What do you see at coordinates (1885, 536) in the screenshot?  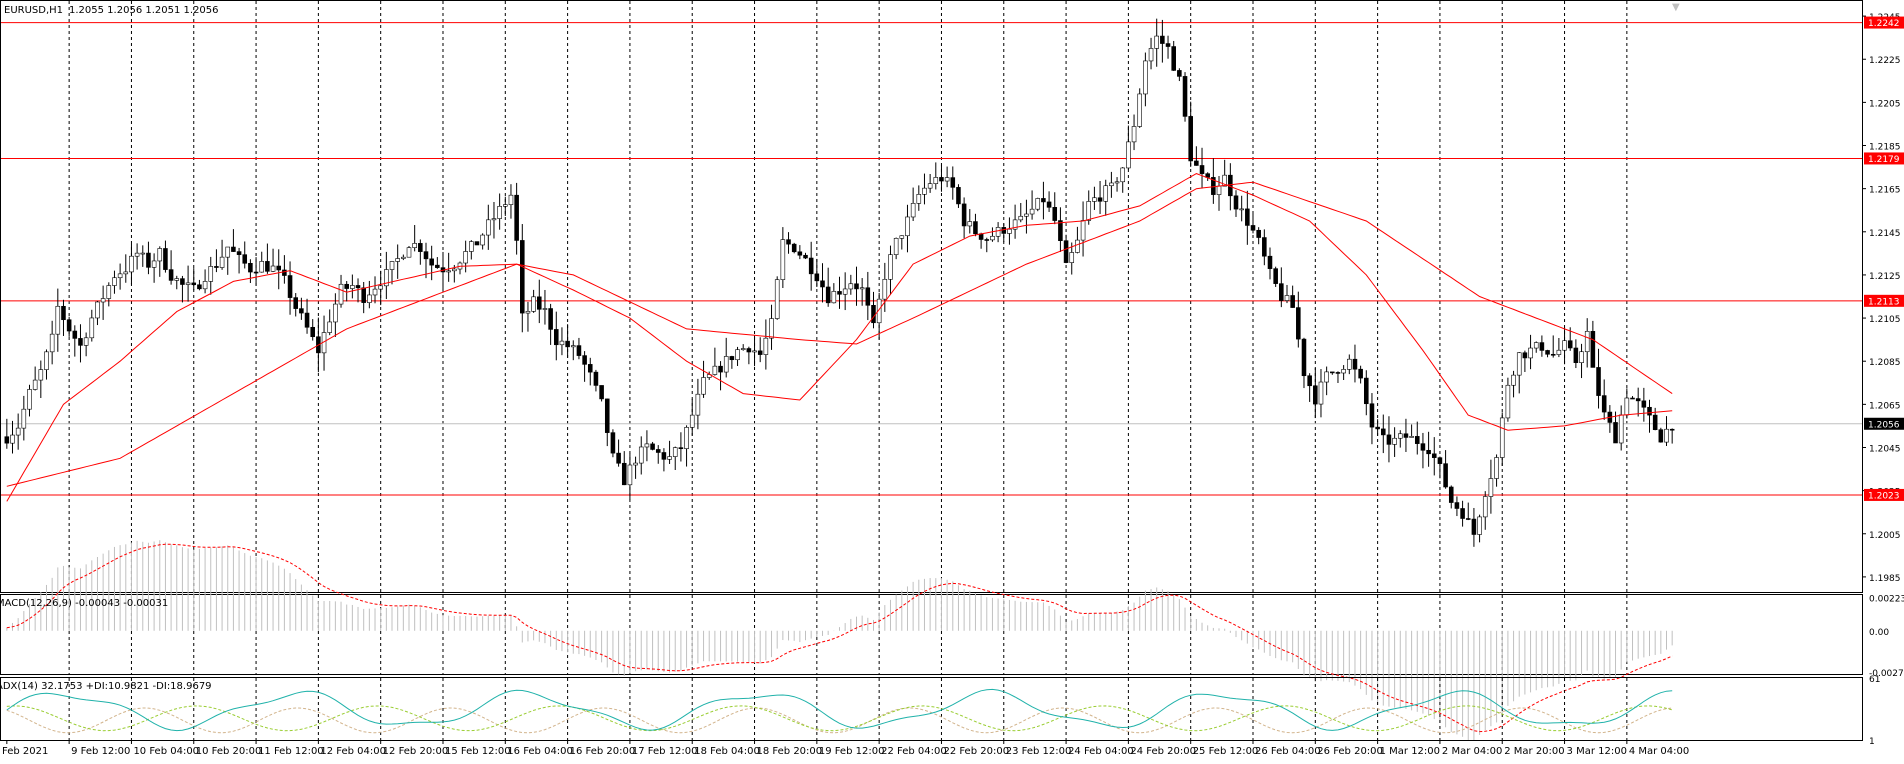 I see `price-tick-label: 1.2005` at bounding box center [1885, 536].